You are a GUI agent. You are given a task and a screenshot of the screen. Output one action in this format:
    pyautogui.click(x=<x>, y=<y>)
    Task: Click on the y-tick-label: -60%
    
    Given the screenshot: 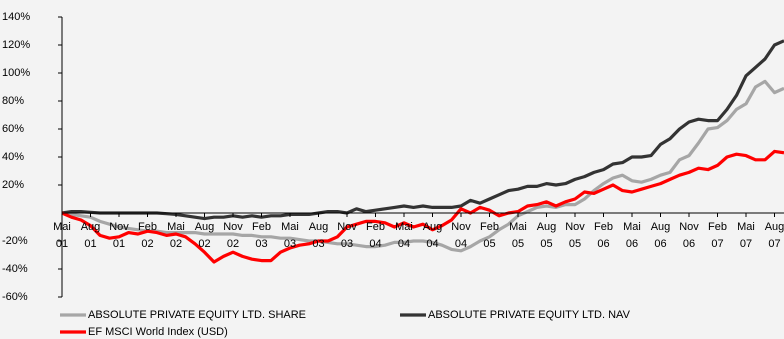 What is the action you would take?
    pyautogui.click(x=15, y=297)
    